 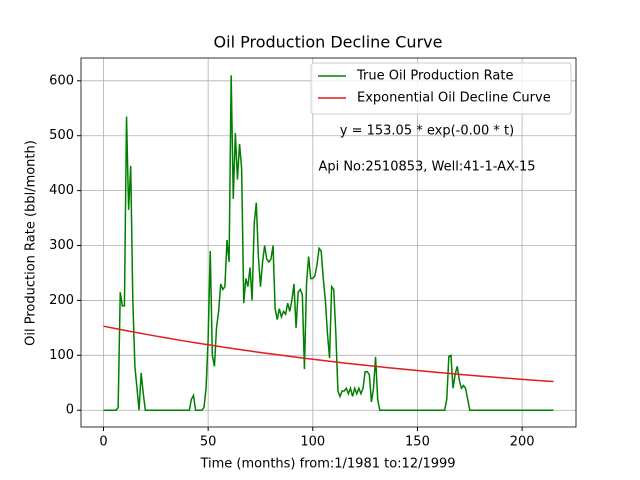 I want to click on x-tick-label: 200, so click(x=522, y=442).